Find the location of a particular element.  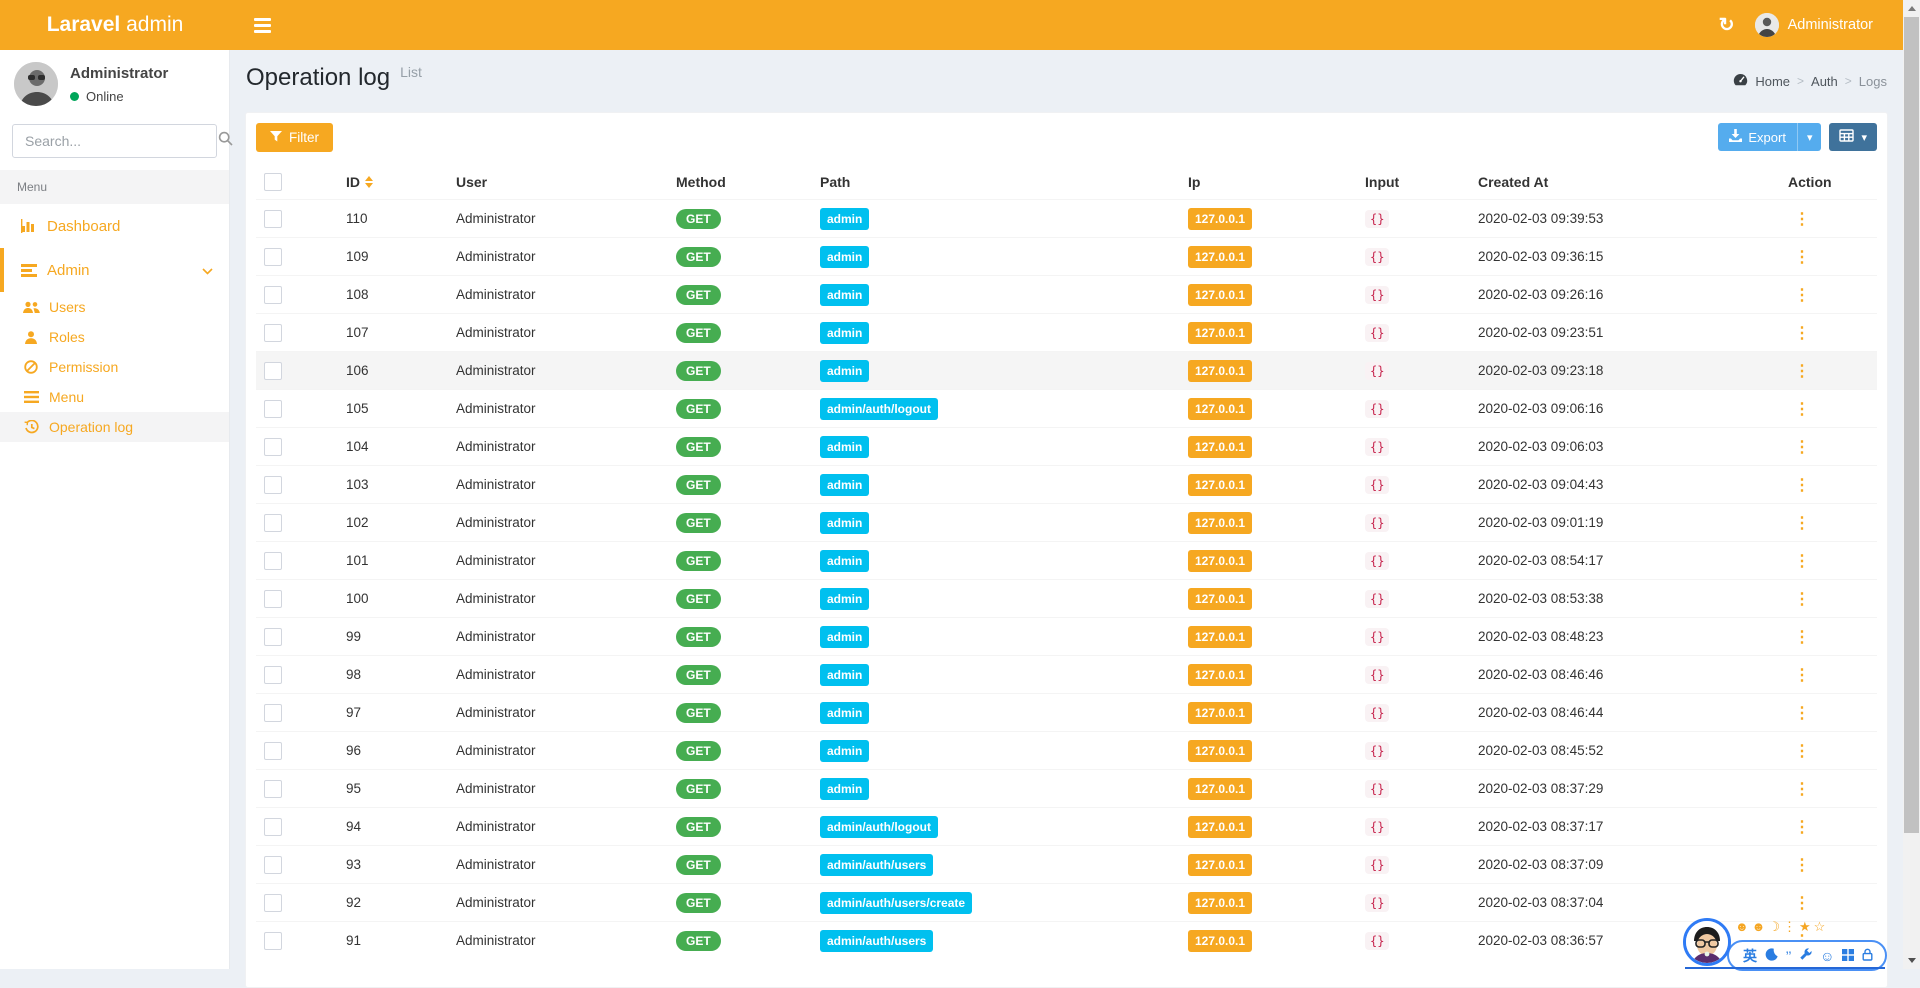

sidebar-item-menu: Menu is located at coordinates (114, 397).